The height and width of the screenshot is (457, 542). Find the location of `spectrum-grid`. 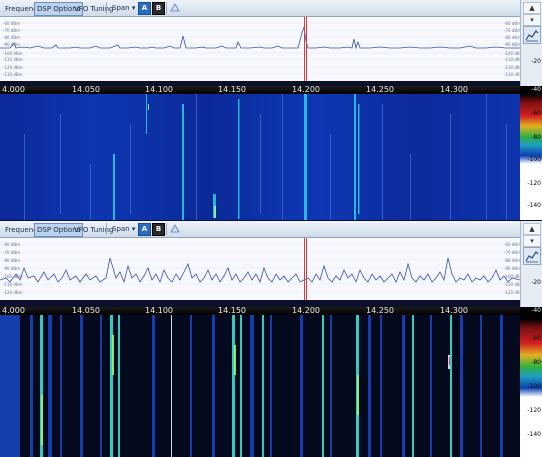

spectrum-grid is located at coordinates (260, 48).